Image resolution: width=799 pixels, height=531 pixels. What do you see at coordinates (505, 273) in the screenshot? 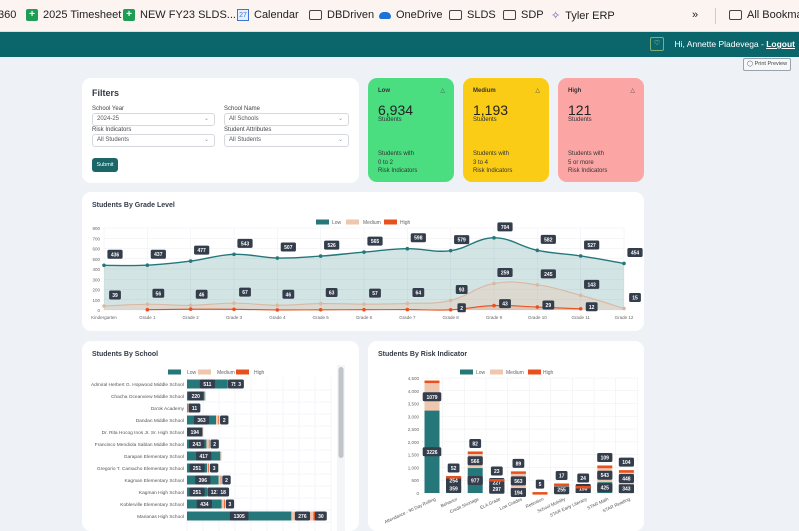
I see `data-label-medium: 259` at bounding box center [505, 273].